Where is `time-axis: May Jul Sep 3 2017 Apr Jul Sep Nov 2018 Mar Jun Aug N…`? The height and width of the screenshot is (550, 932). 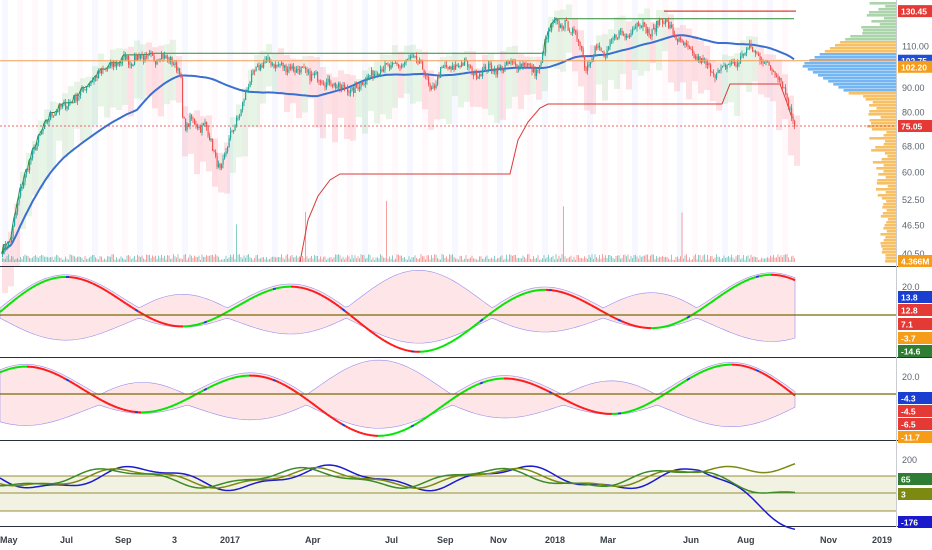 time-axis: May Jul Sep 3 2017 Apr Jul Sep Nov 2018 Mar Jun Aug N… is located at coordinates (446, 540).